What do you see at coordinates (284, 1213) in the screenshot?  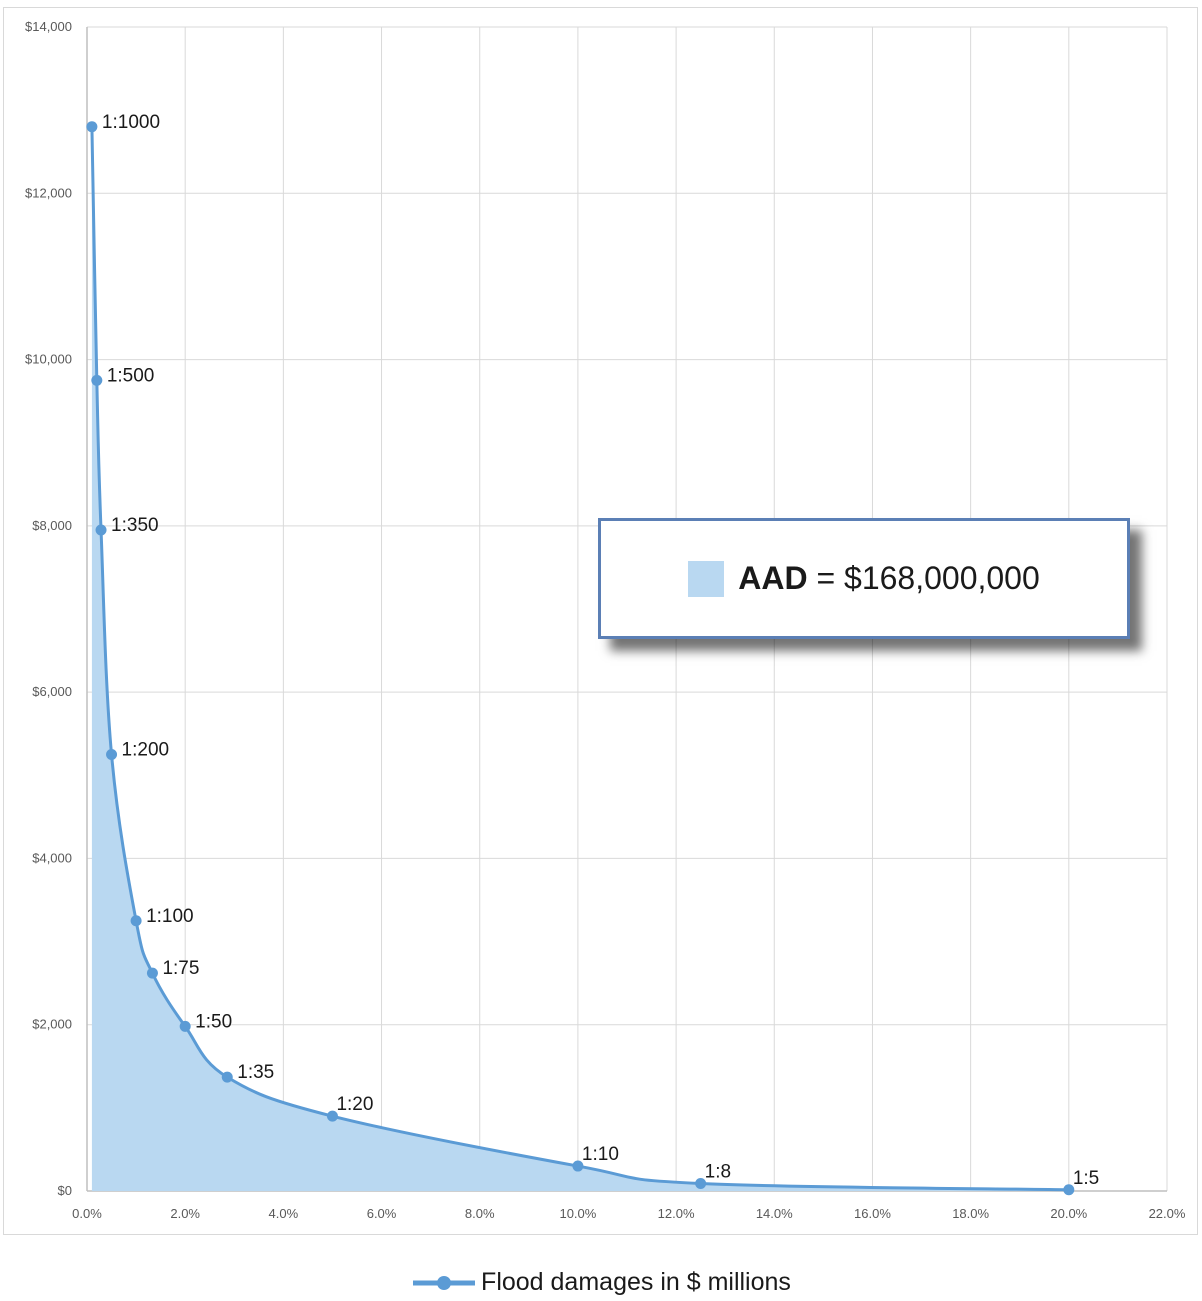 I see `x-tick-label: 4.0%` at bounding box center [284, 1213].